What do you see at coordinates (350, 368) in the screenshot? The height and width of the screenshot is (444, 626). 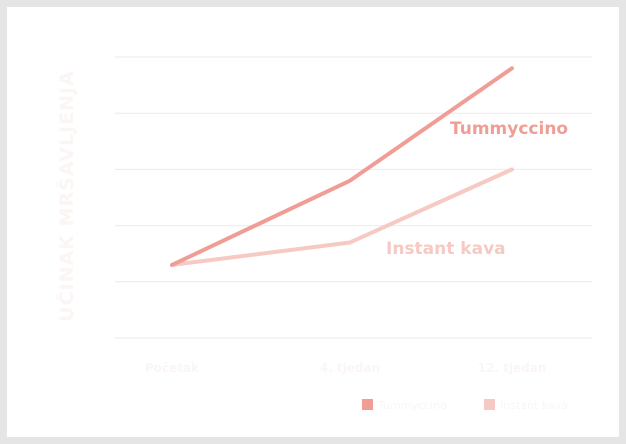 I see `x-tick-label: 4. tjedan` at bounding box center [350, 368].